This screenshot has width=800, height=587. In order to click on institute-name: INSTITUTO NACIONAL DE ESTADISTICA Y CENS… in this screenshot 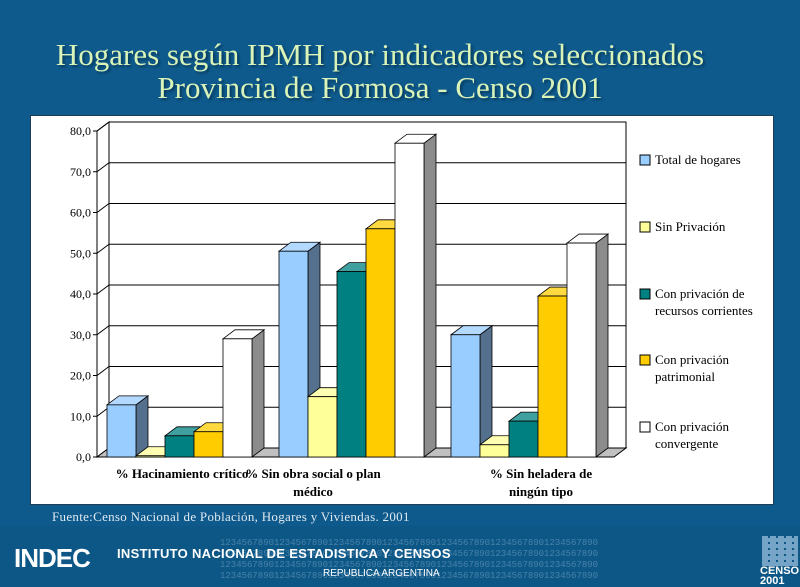, I will do `click(284, 553)`.